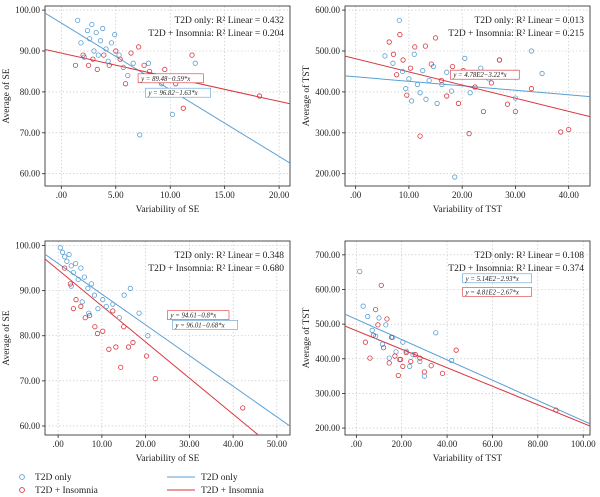 Image resolution: width=600 pixels, height=497 pixels. I want to click on x-tick-label: 50.00, so click(277, 444).